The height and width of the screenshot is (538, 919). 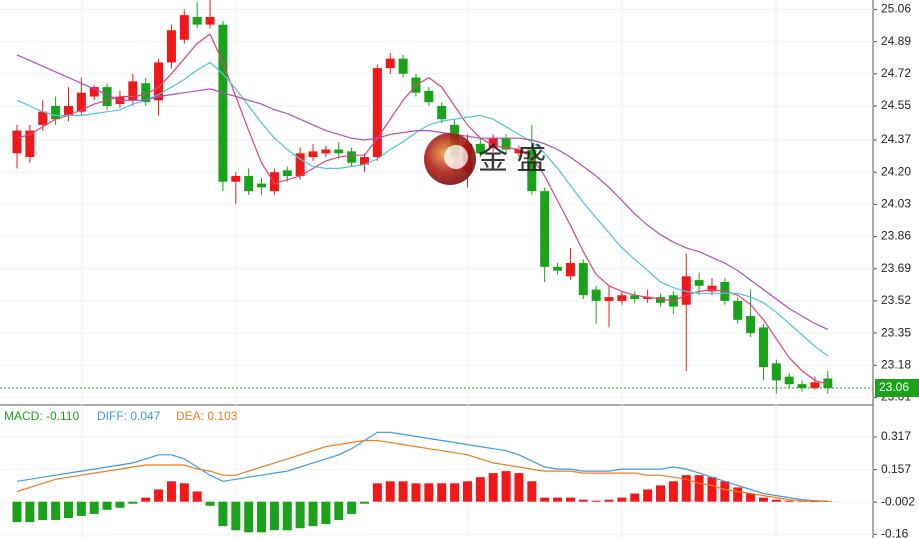 I want to click on y-tick-label: 24.89, so click(x=896, y=41).